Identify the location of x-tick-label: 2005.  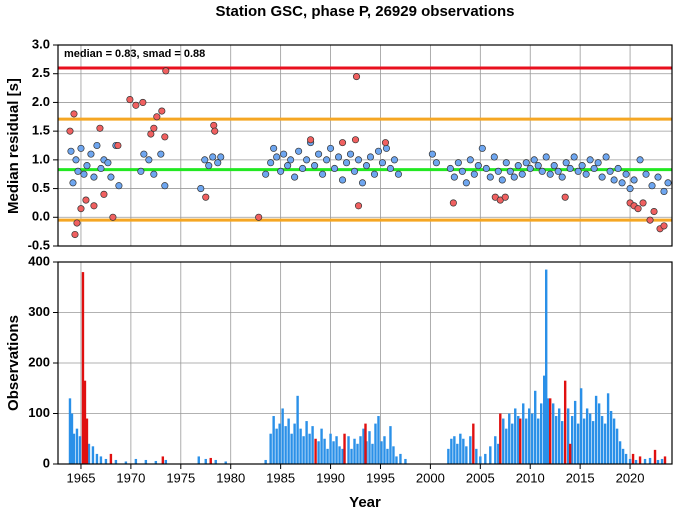
(480, 477).